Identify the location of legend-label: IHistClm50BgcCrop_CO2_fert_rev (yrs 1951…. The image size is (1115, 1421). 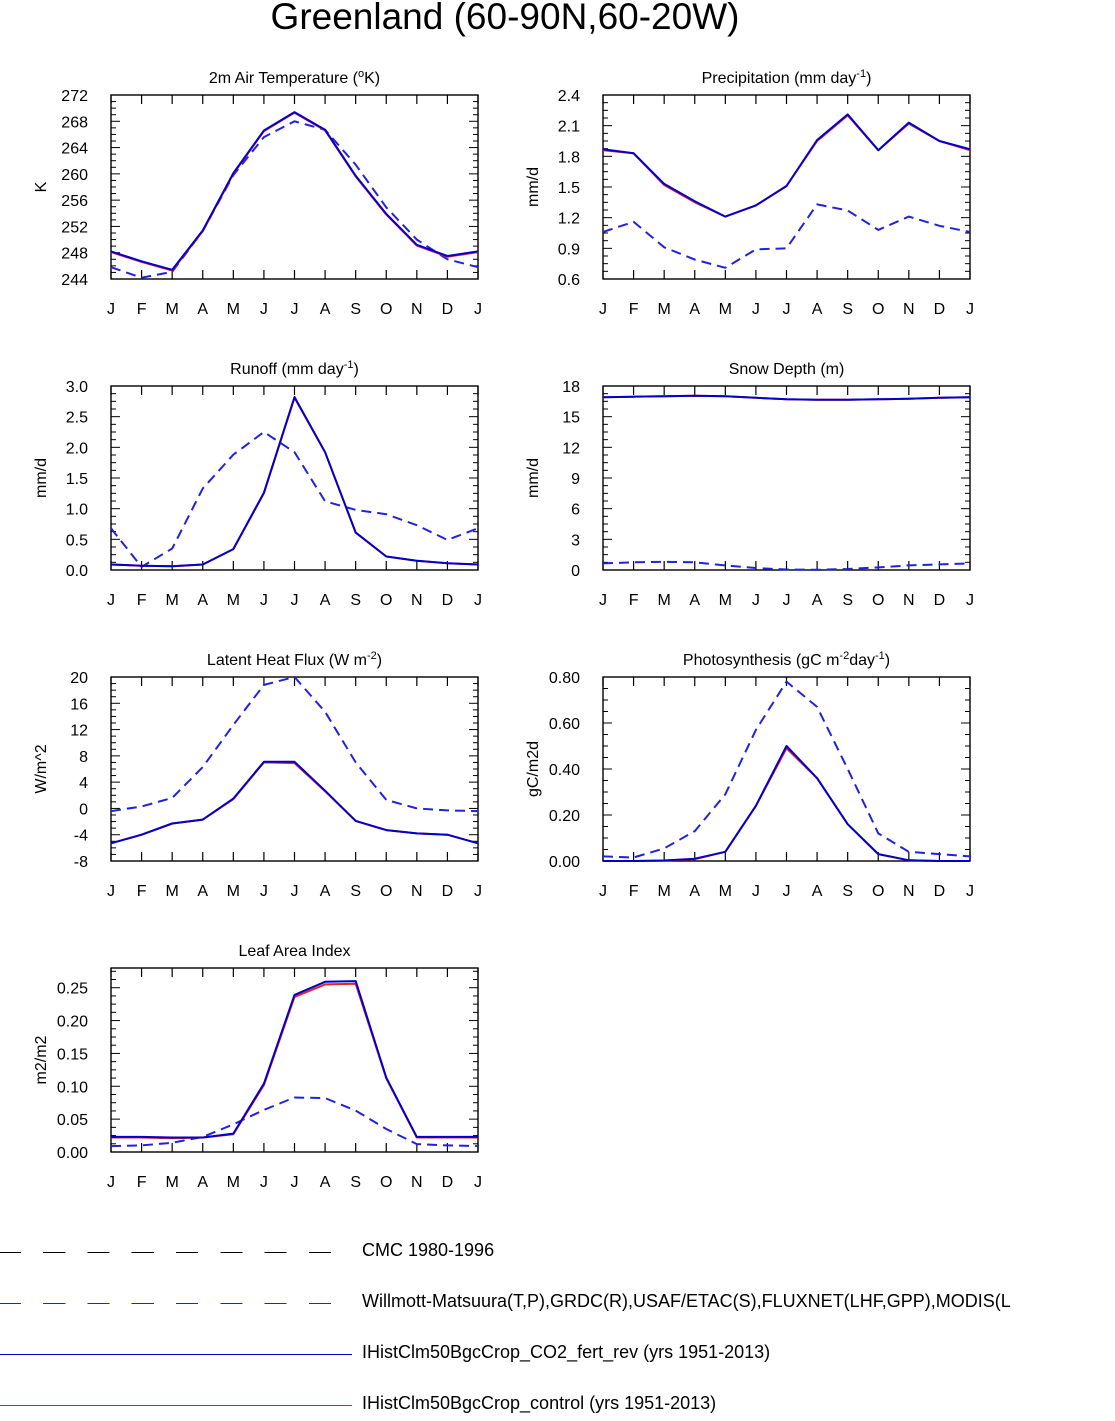
(566, 1352).